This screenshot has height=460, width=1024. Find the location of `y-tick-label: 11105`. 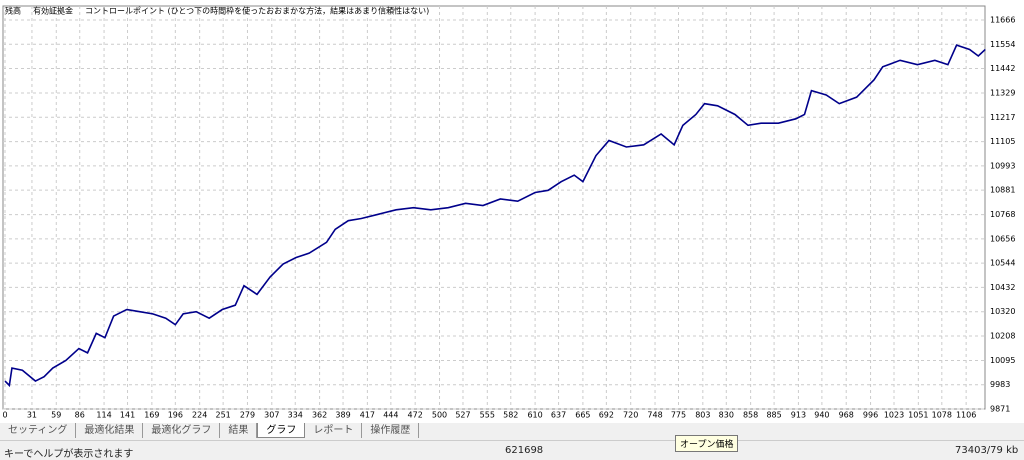

y-tick-label: 11105 is located at coordinates (1002, 141).